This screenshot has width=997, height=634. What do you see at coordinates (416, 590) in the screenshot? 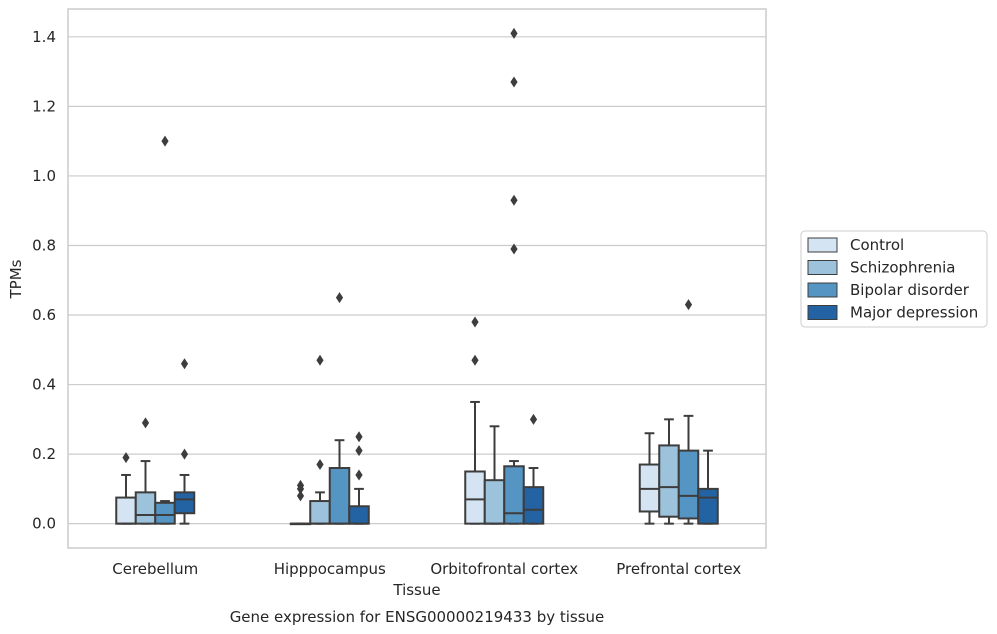
I see `x-axis-label: Tissue` at bounding box center [416, 590].